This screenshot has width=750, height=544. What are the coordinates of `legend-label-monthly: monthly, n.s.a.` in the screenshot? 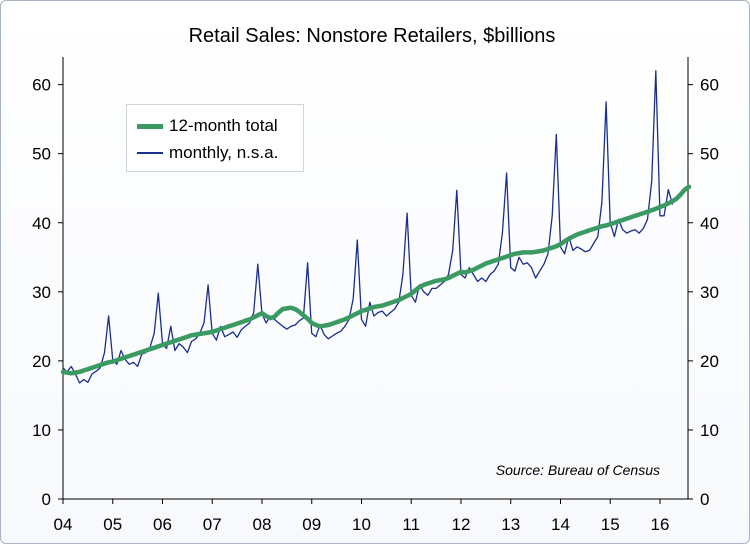 It's located at (224, 152).